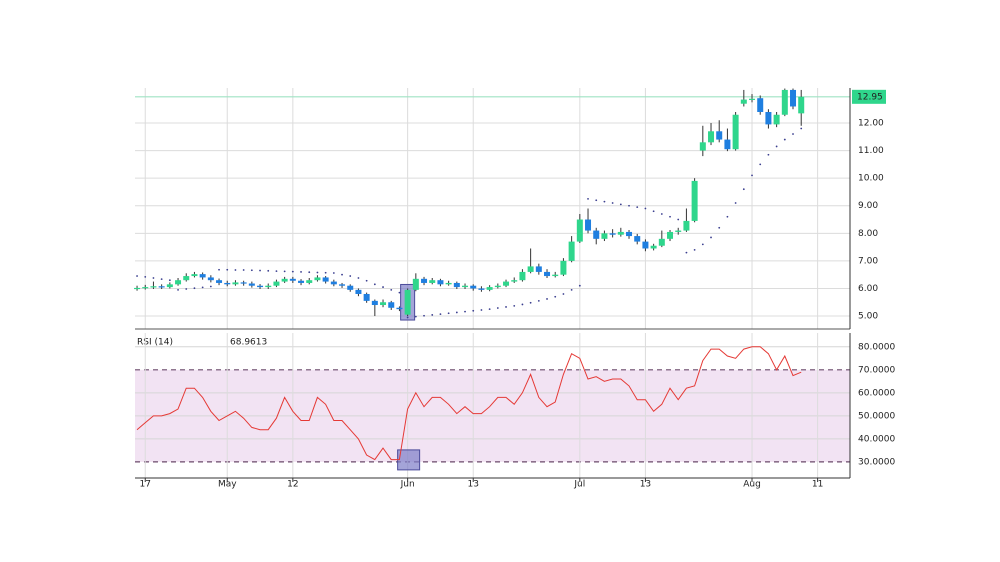  What do you see at coordinates (871, 124) in the screenshot?
I see `y-tick-label: 12.00` at bounding box center [871, 124].